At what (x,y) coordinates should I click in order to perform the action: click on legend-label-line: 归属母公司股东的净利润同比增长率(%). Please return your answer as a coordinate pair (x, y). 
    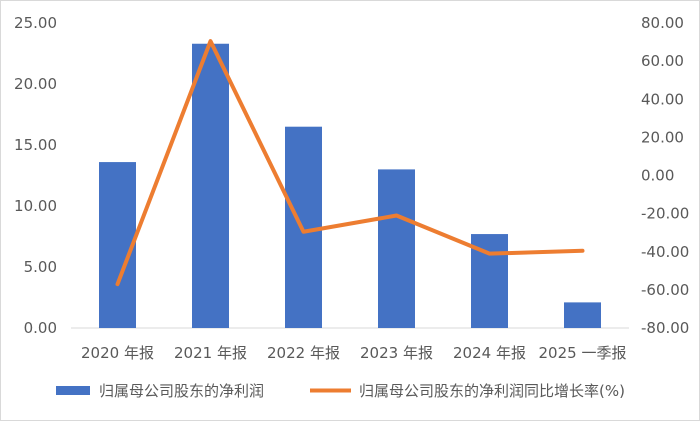
    Looking at the image, I should click on (492, 391).